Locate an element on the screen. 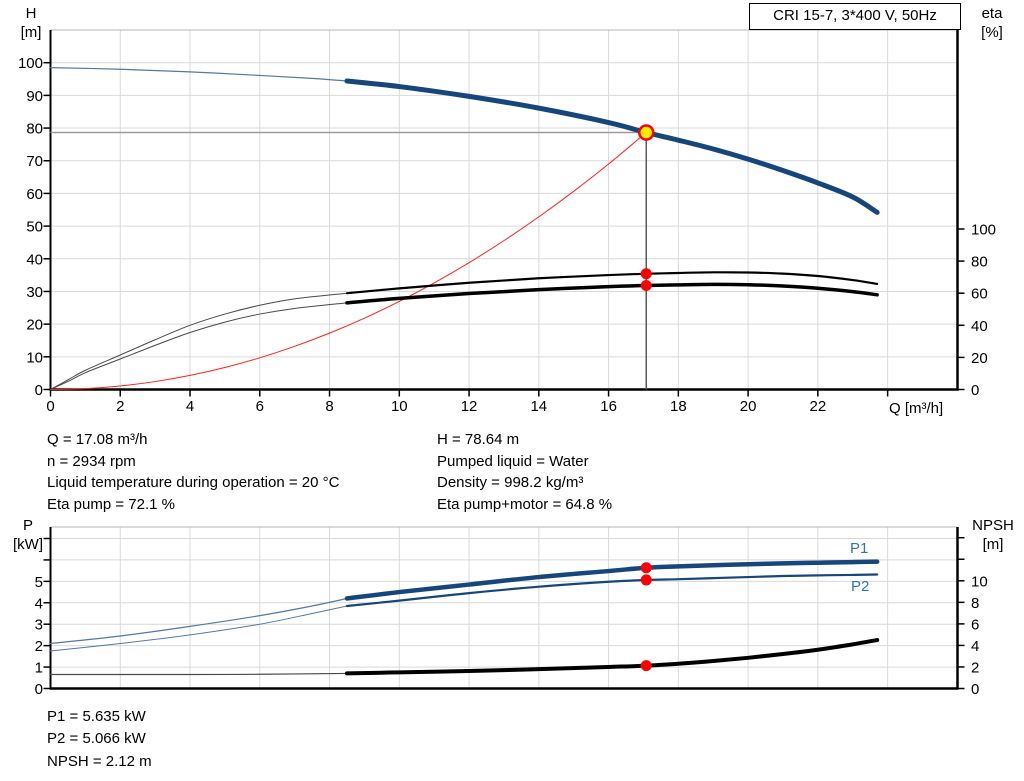 This screenshot has height=781, width=1024. p-axis-label-line2: [kW] is located at coordinates (28, 544).